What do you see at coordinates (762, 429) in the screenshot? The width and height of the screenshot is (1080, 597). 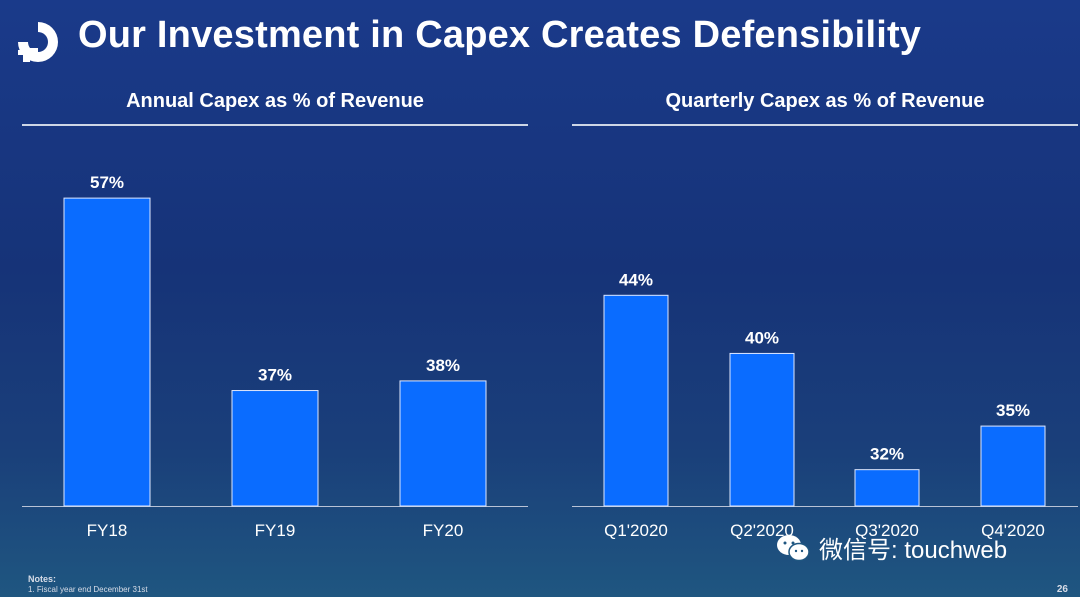 I see `quarterly-bar-q22020` at bounding box center [762, 429].